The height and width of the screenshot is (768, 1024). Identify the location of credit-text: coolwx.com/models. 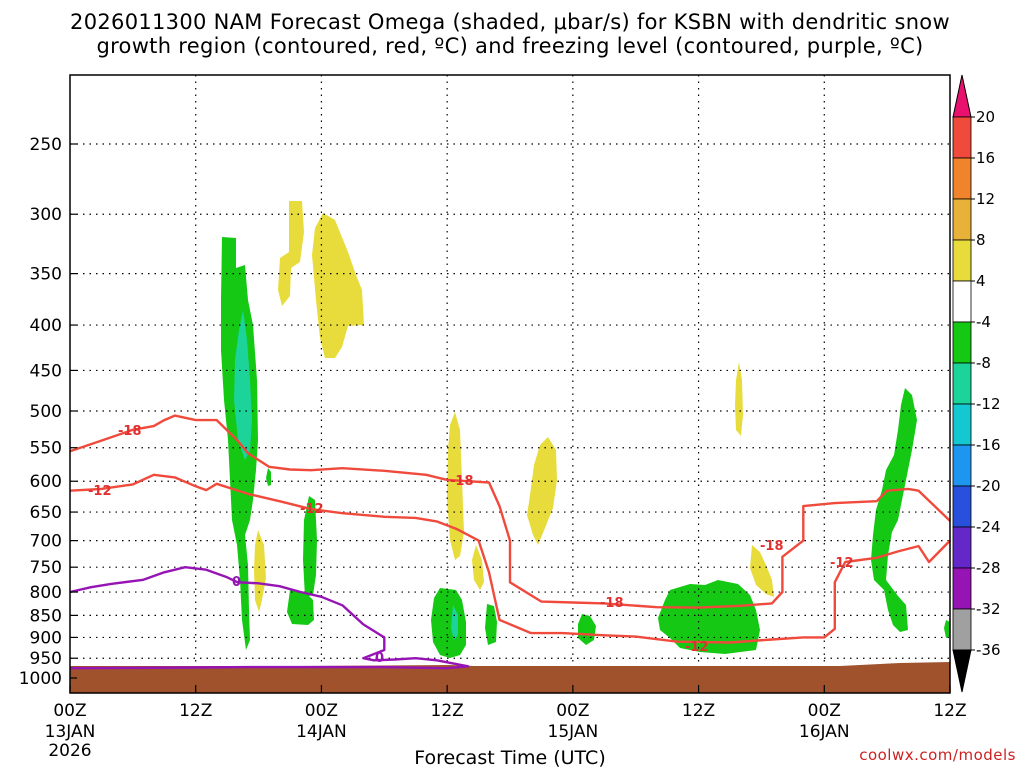
(937, 755).